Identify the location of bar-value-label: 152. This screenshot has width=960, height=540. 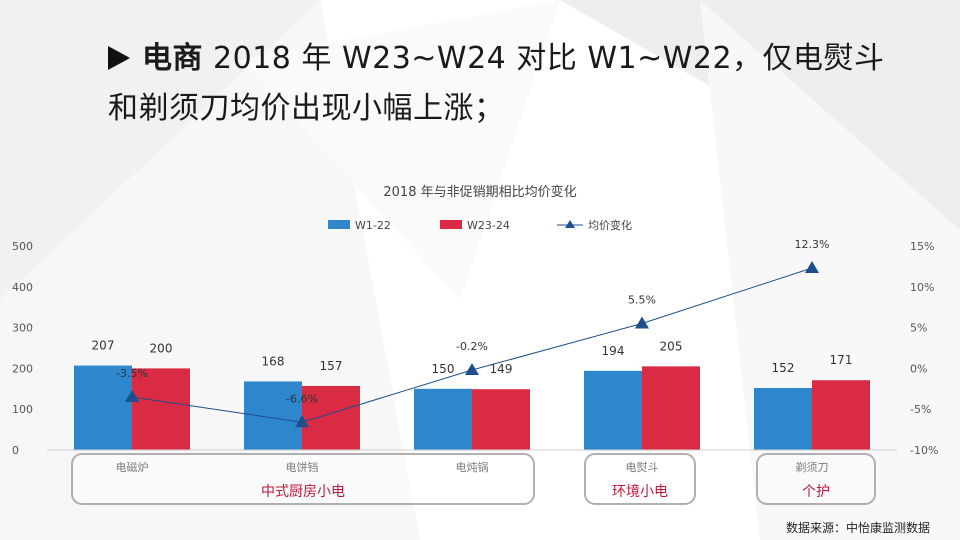
(783, 368).